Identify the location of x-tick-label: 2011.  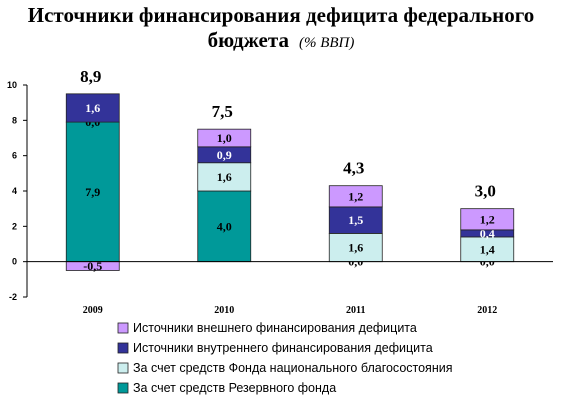
(355, 310).